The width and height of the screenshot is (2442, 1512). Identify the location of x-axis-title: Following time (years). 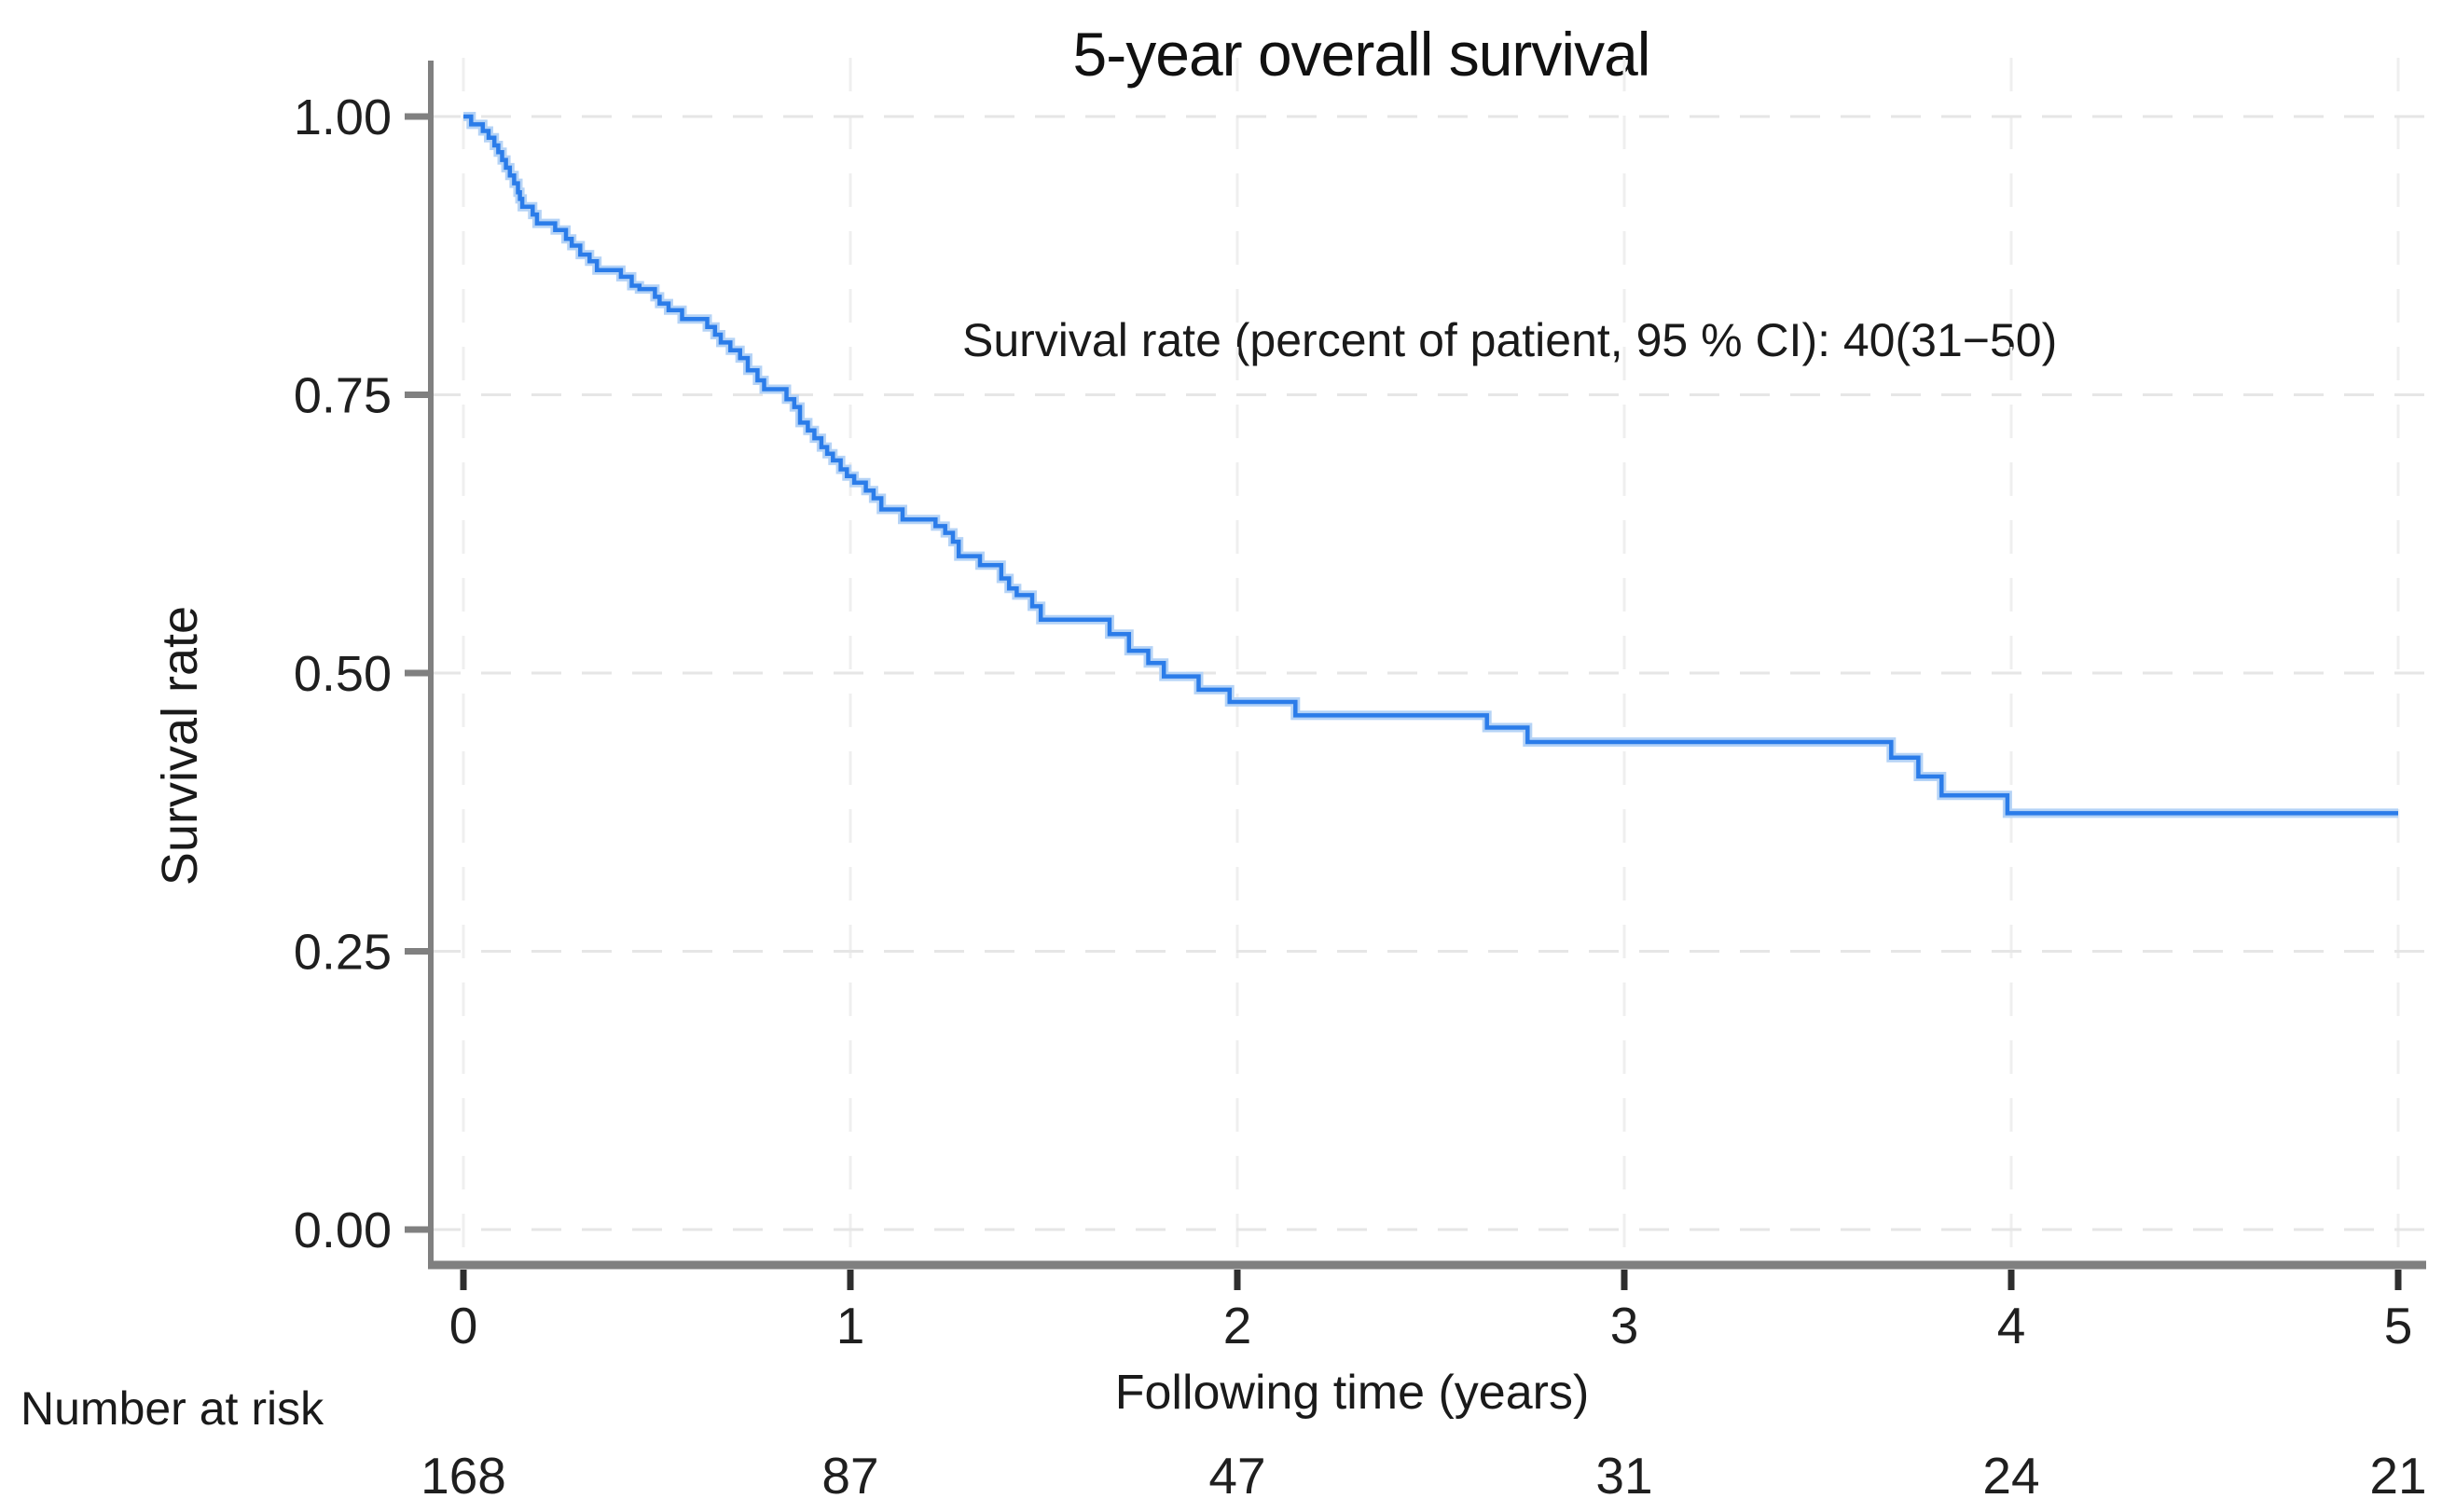
(1352, 1393).